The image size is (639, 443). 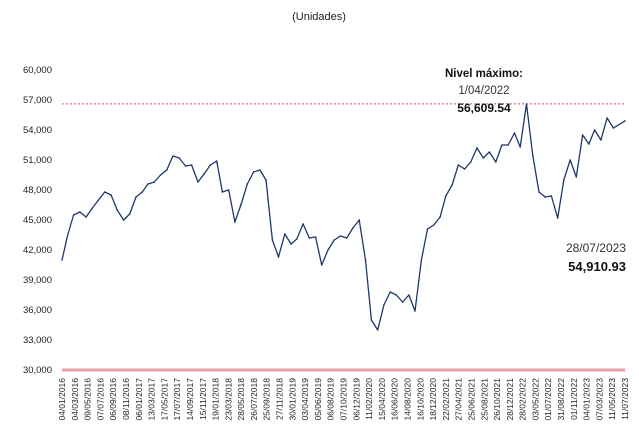 I want to click on x-tick-label: 03/04/2019, so click(x=305, y=399).